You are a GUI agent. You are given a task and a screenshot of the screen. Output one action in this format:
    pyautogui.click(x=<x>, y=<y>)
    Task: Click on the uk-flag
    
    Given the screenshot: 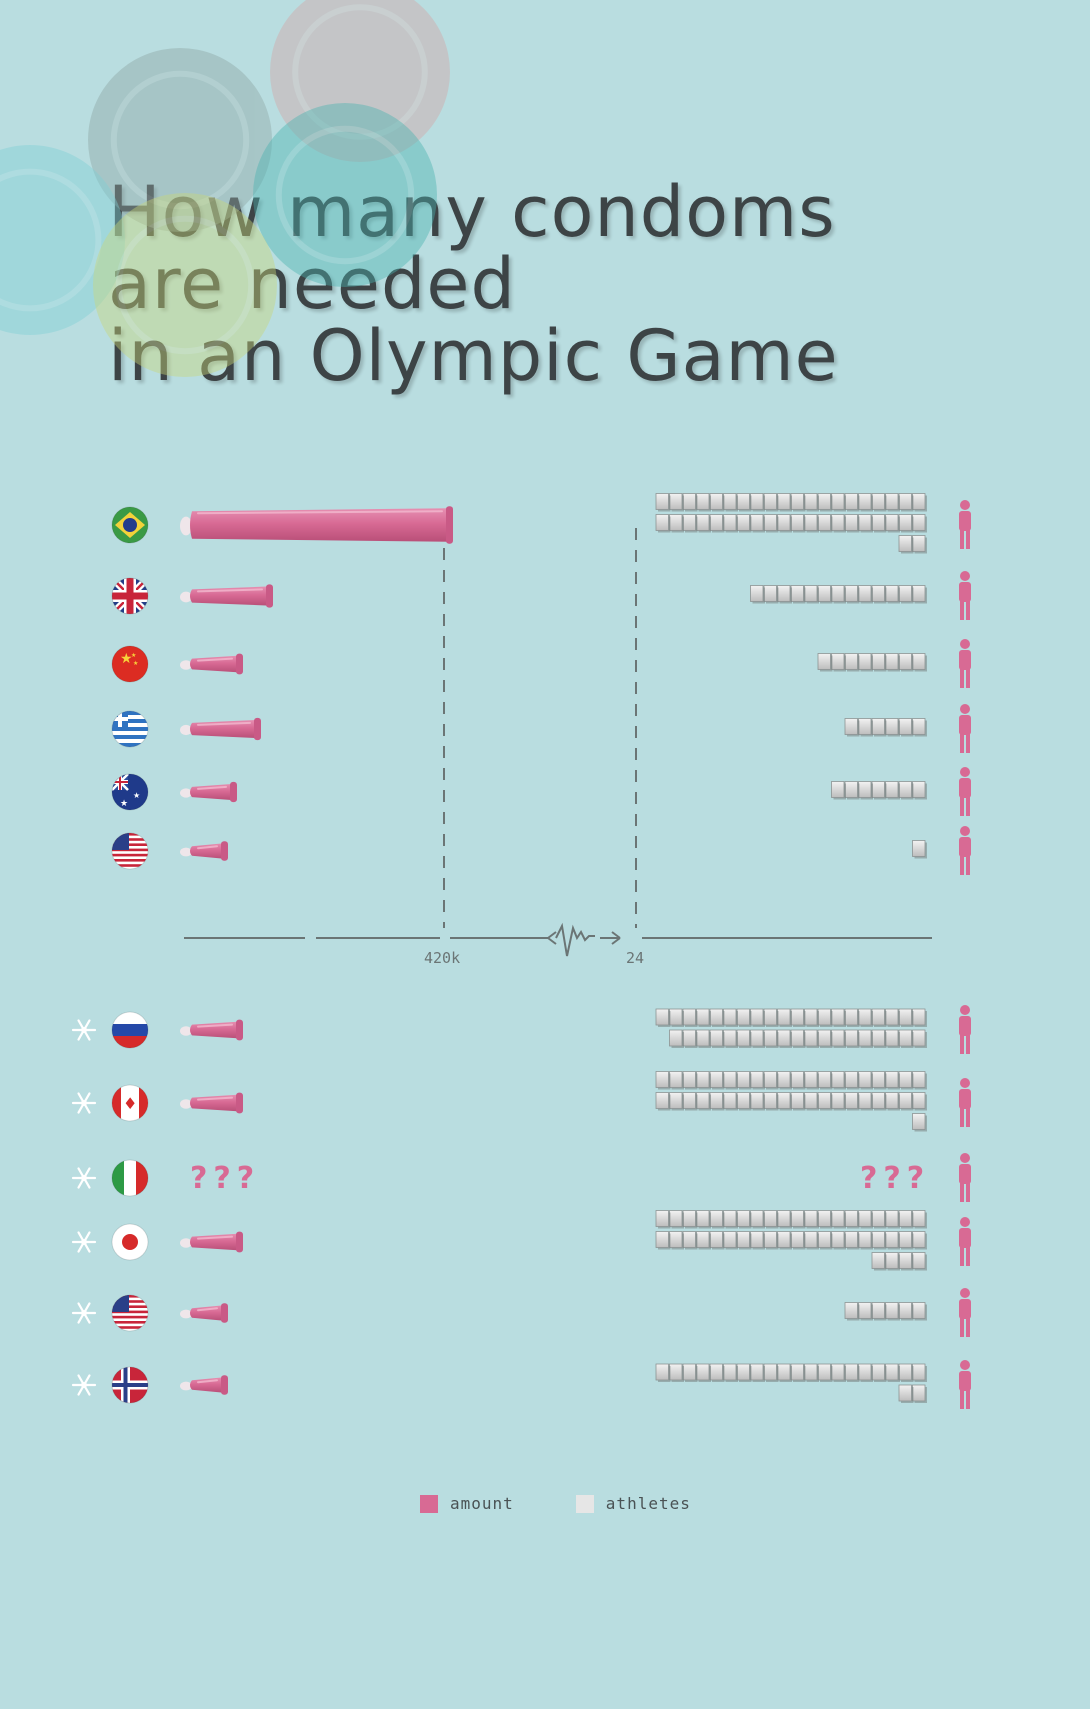 What is the action you would take?
    pyautogui.click(x=130, y=596)
    